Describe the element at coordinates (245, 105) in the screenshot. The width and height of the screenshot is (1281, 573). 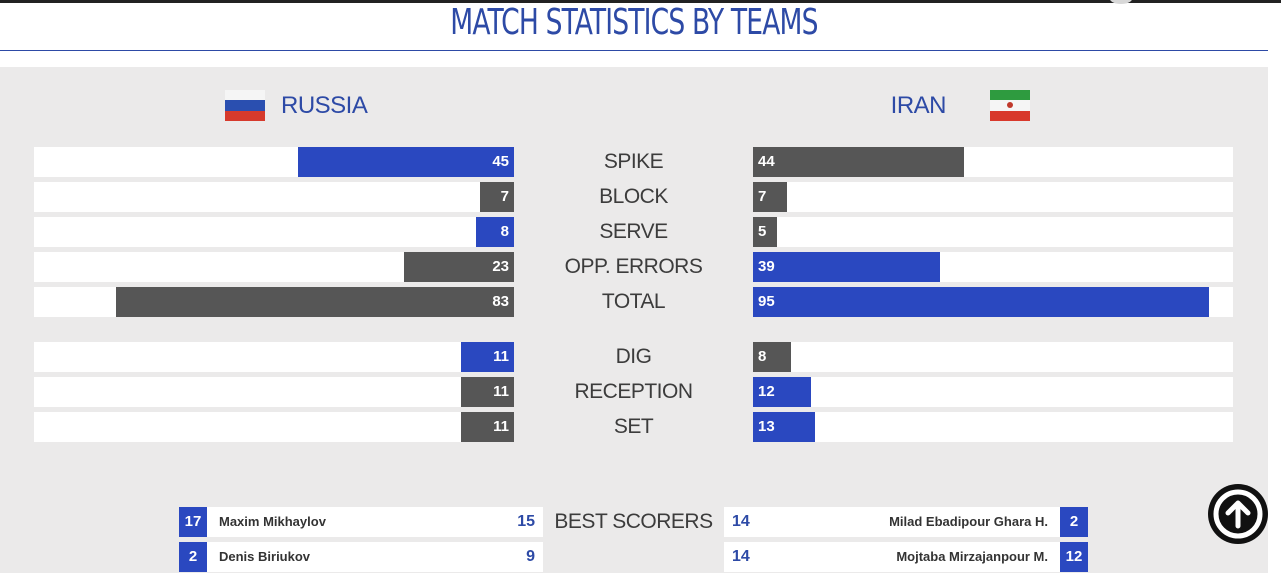
I see `russia-flag-icon` at that location.